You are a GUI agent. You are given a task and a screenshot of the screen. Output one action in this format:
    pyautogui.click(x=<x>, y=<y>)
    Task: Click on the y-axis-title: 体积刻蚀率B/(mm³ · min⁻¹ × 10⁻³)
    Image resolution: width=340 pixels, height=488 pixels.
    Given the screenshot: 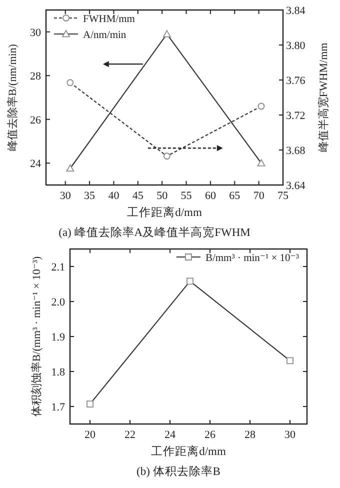 What is the action you would take?
    pyautogui.click(x=36, y=336)
    